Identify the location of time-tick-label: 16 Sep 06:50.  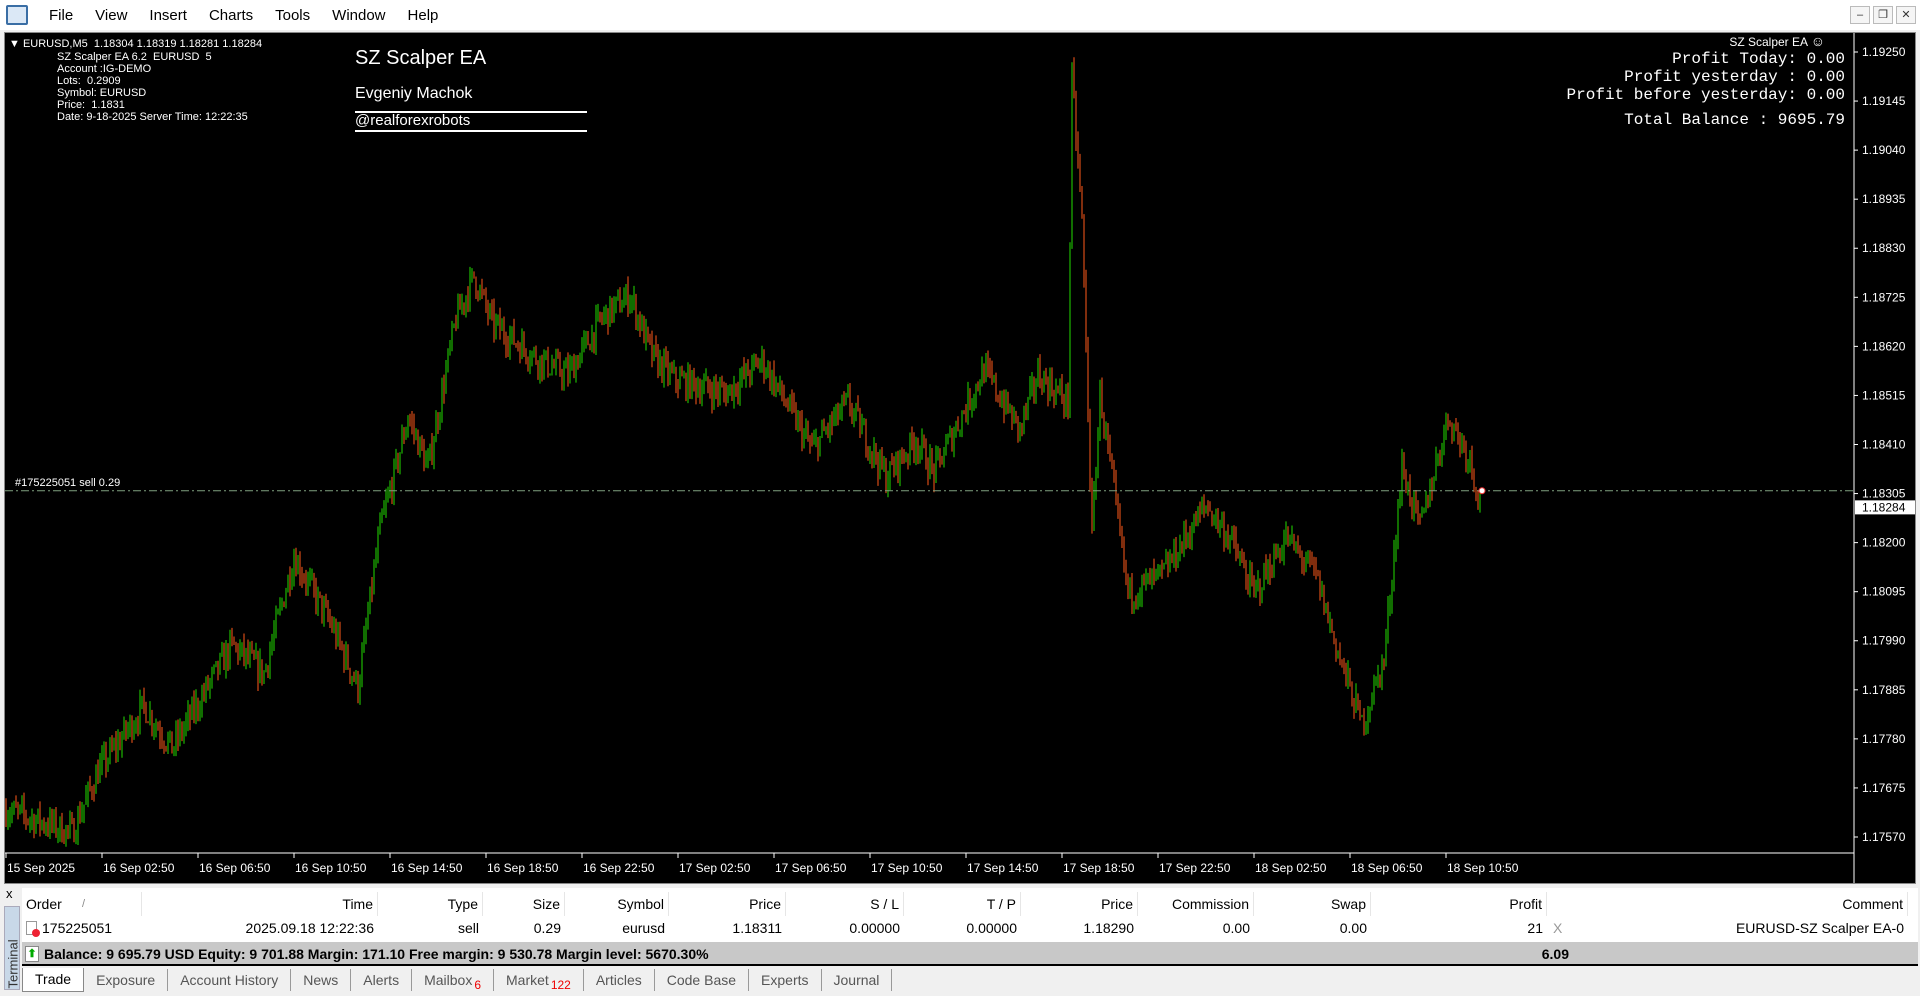
(235, 868).